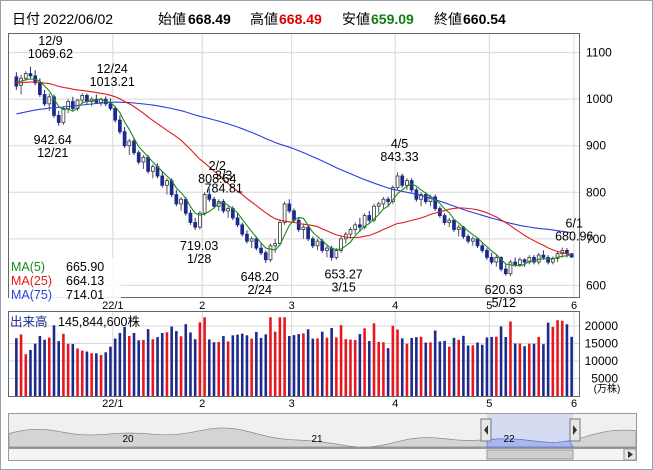 Image resolution: width=653 pixels, height=470 pixels. Describe the element at coordinates (395, 404) in the screenshot. I see `volume-x-tick-label: 4` at that location.